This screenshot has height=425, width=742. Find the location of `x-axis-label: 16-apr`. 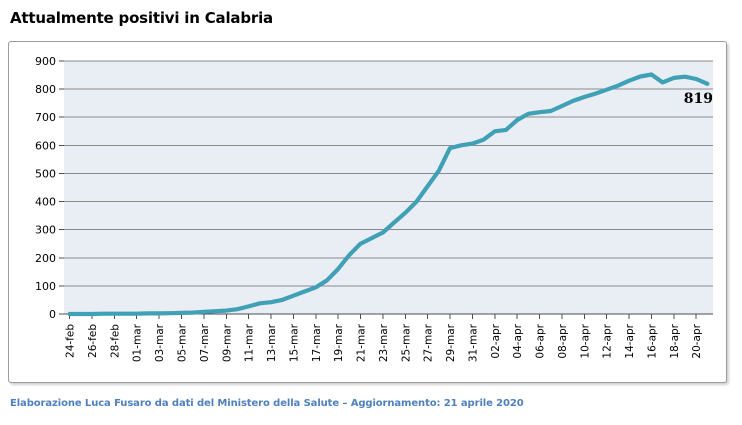

x-axis-label: 16-apr is located at coordinates (652, 340).